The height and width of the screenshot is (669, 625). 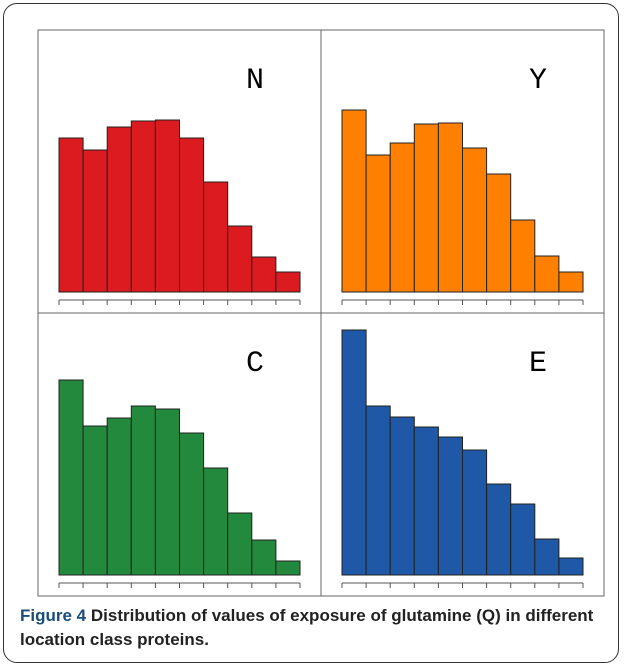 What do you see at coordinates (53, 615) in the screenshot?
I see `caption-label: Figure 4` at bounding box center [53, 615].